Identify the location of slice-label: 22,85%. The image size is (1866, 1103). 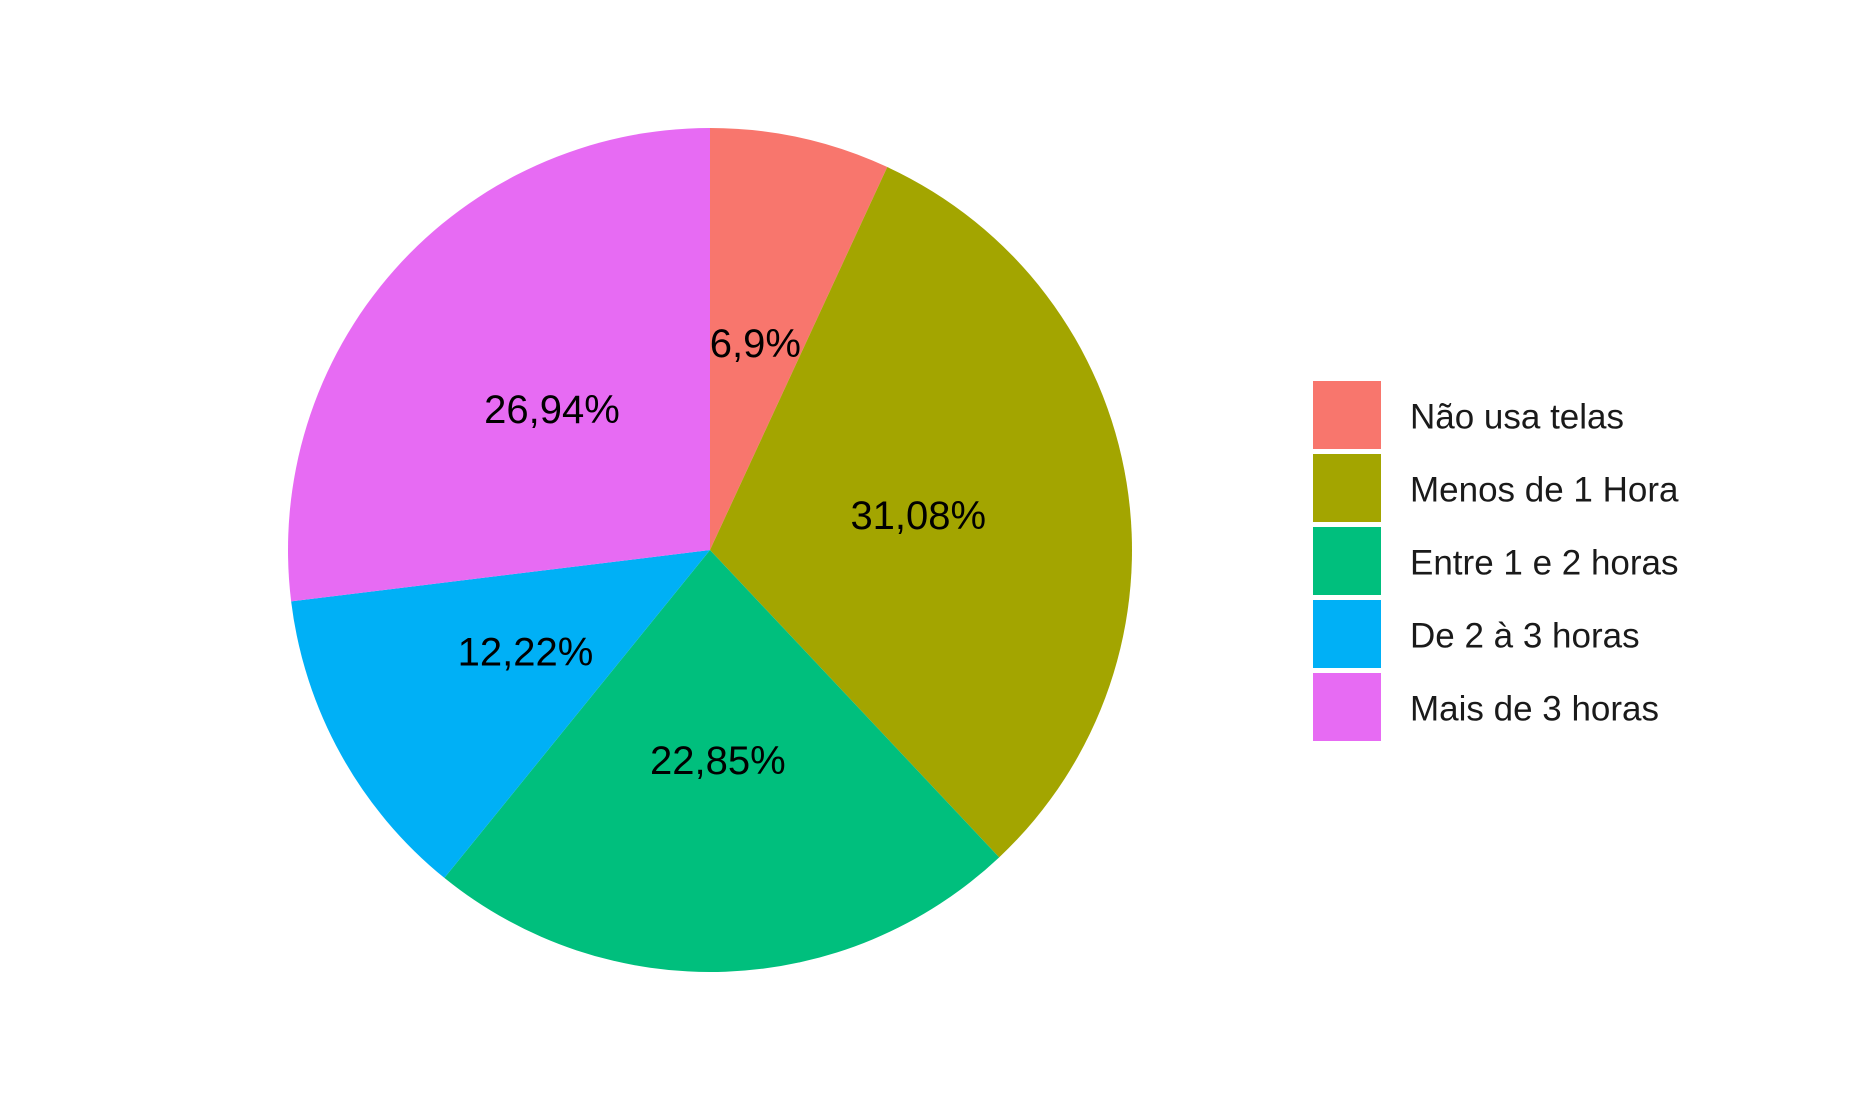
(718, 761).